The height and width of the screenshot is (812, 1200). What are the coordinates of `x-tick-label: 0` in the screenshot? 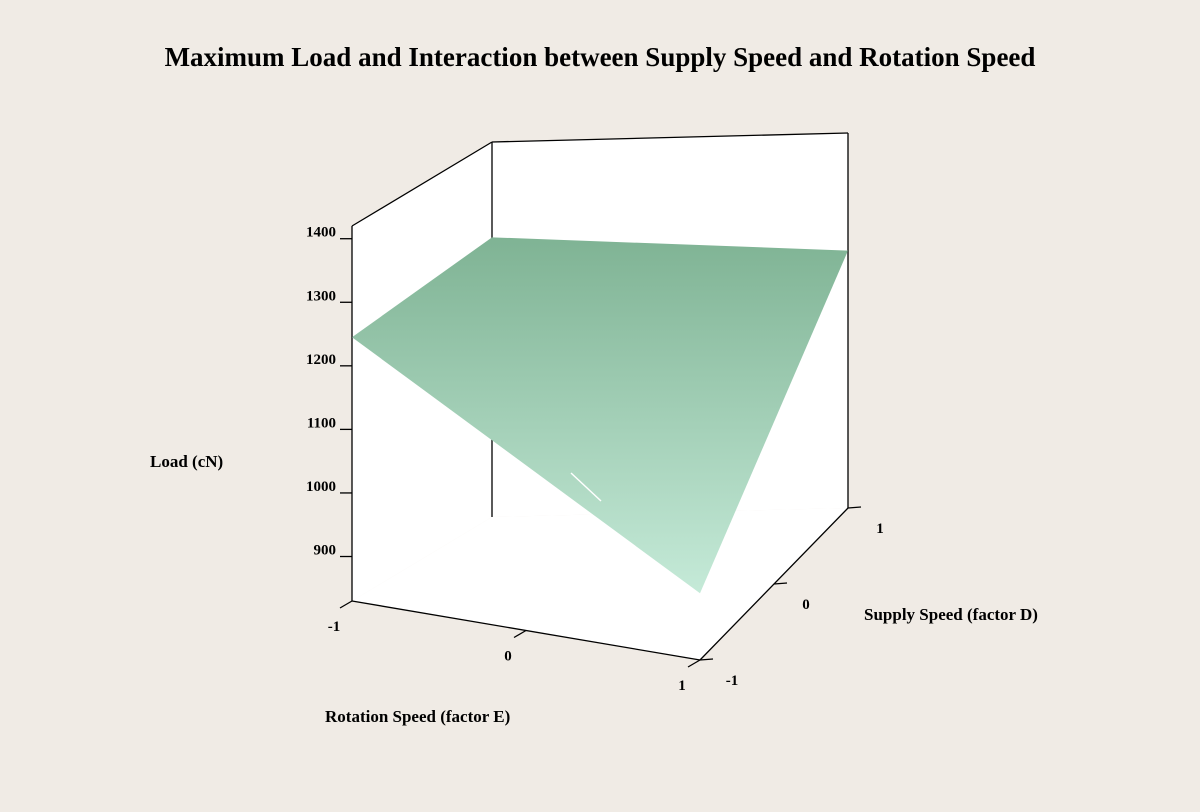 It's located at (508, 657).